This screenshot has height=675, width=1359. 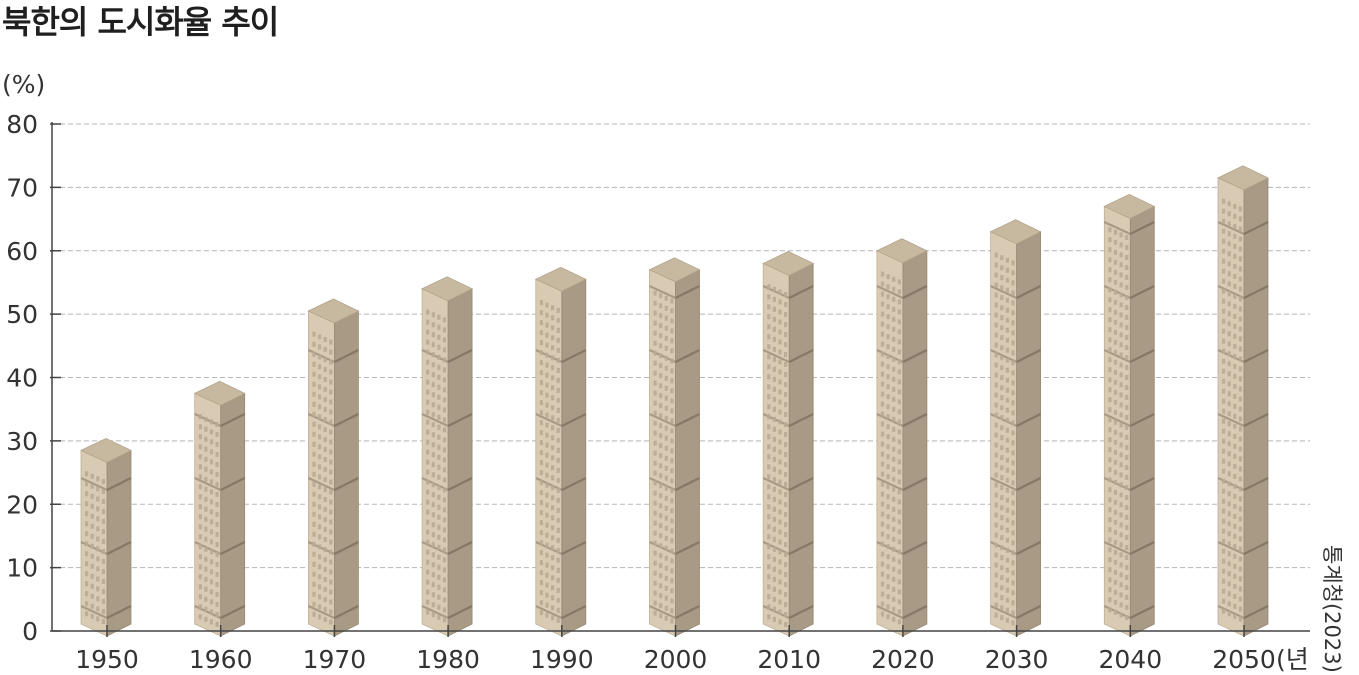 What do you see at coordinates (562, 659) in the screenshot?
I see `x-tick-label: 1990` at bounding box center [562, 659].